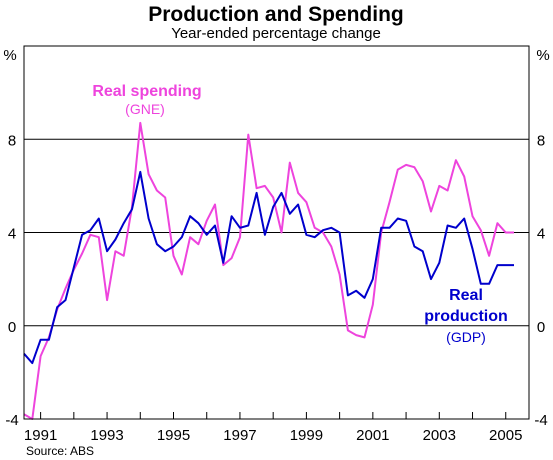  I want to click on legend-spending-line1: Real spending, so click(146, 91).